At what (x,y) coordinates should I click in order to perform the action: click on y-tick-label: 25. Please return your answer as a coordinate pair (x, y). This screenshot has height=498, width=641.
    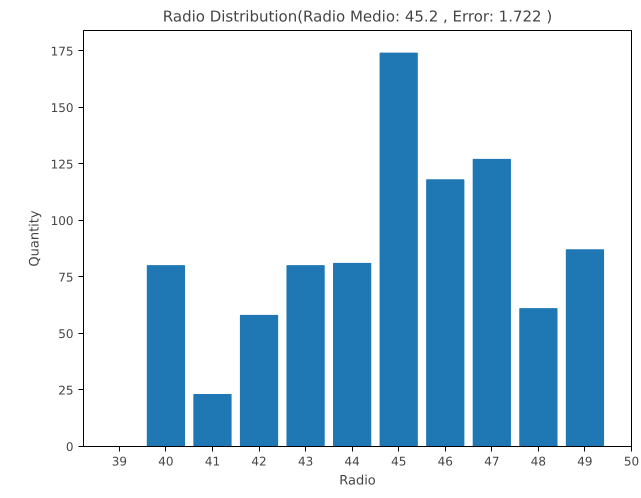
    Looking at the image, I should click on (66, 390).